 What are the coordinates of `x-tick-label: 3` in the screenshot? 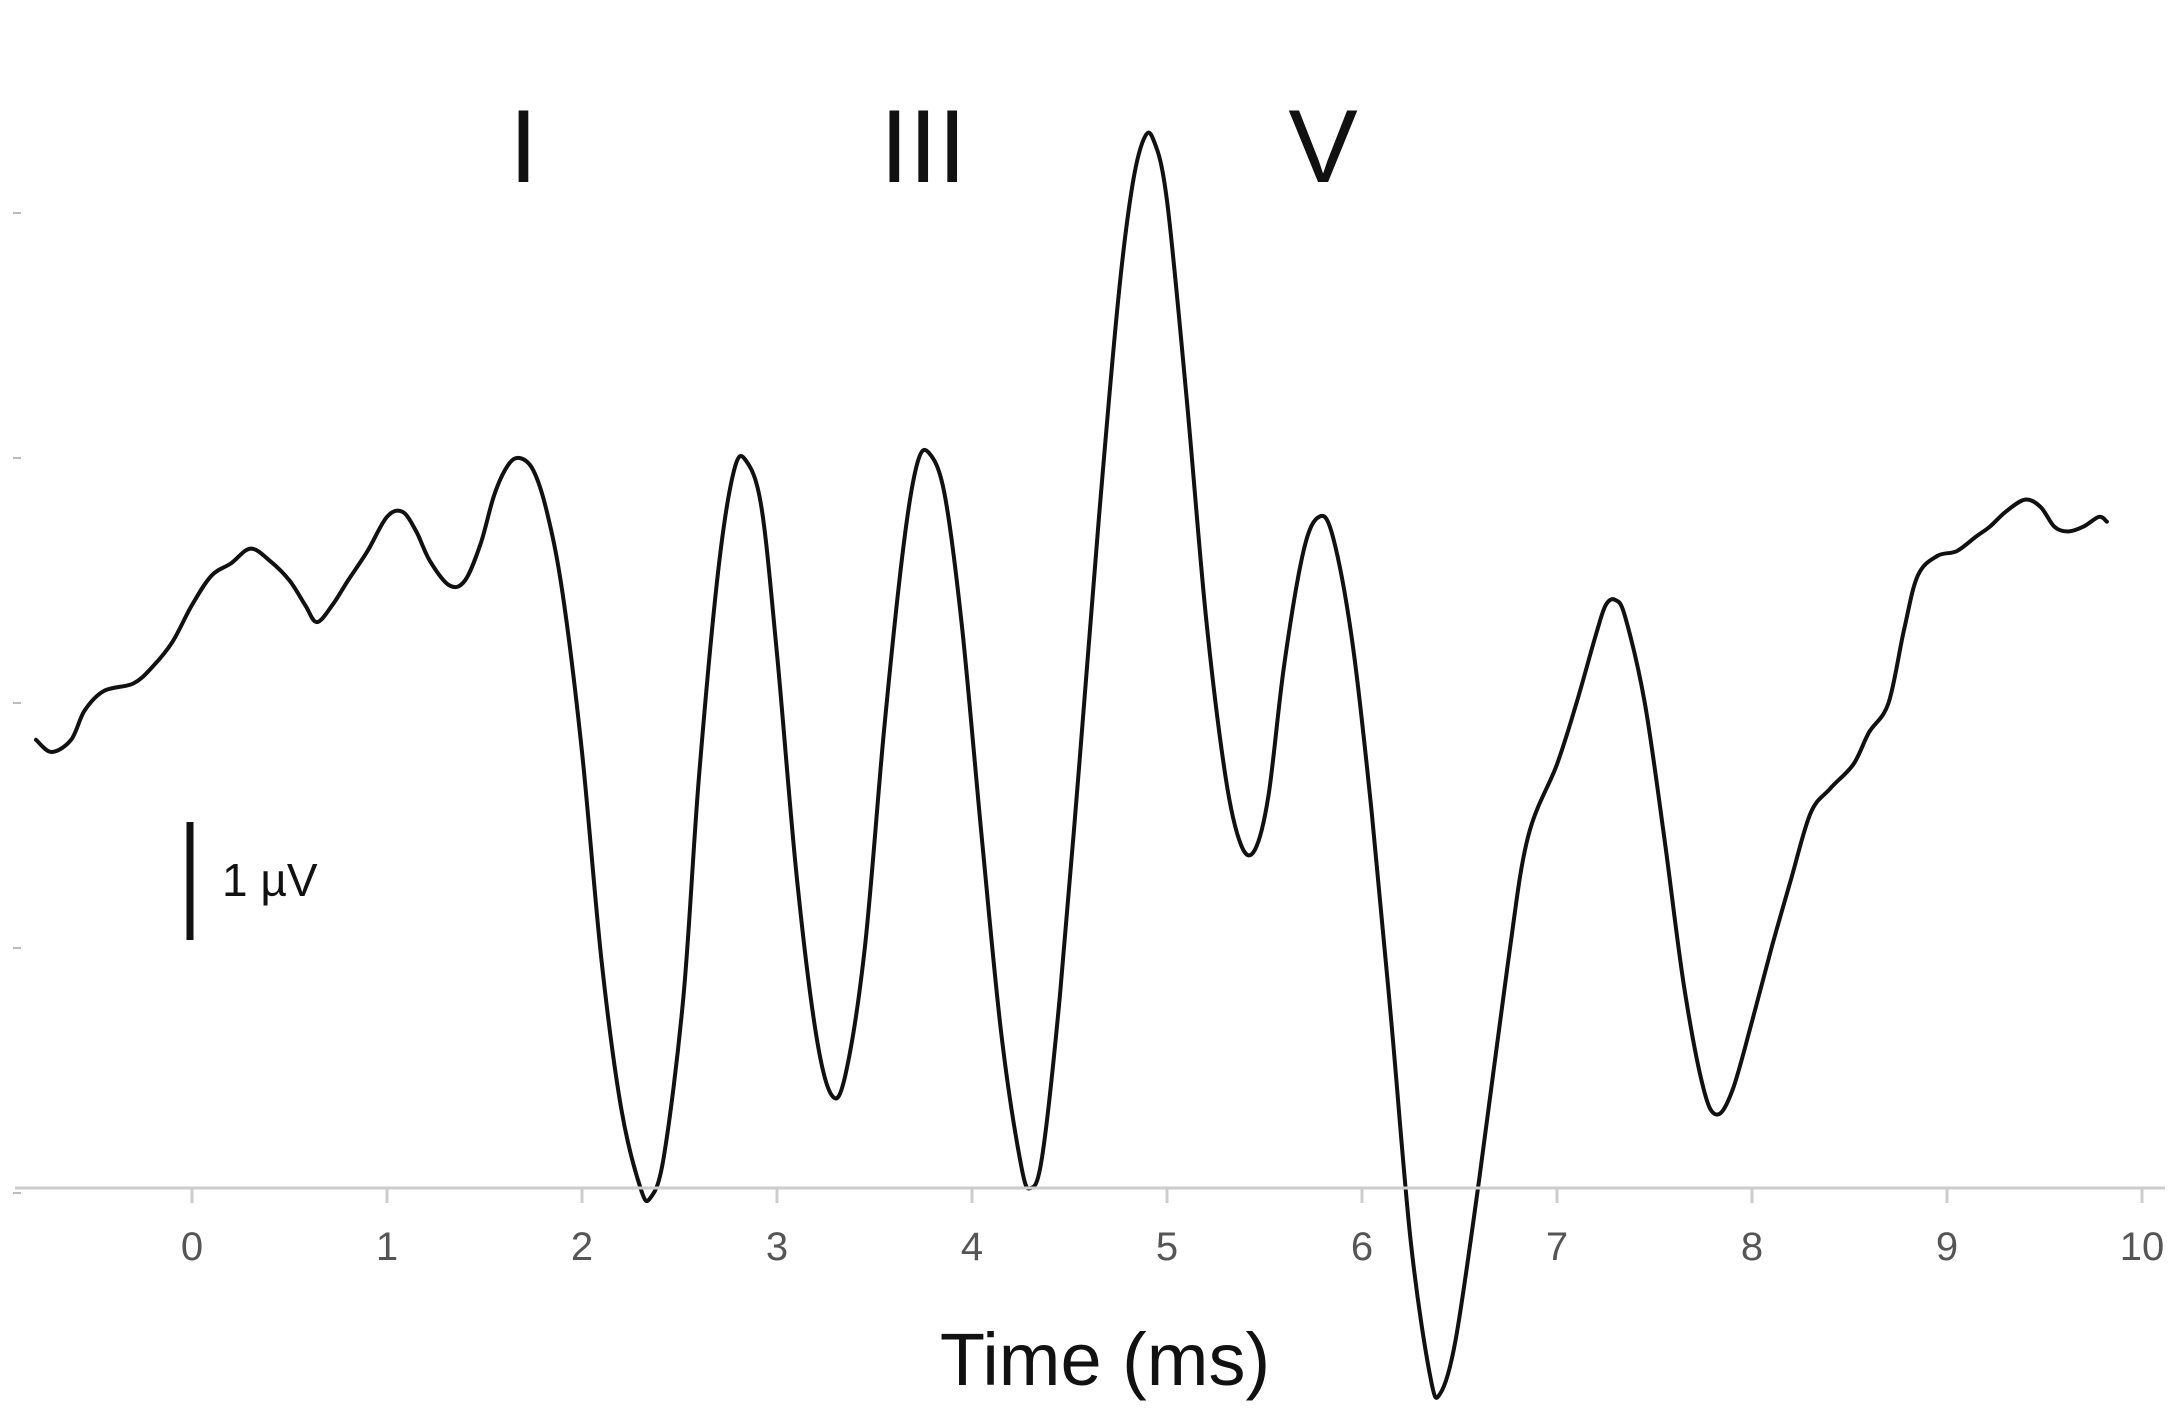 It's located at (777, 1247).